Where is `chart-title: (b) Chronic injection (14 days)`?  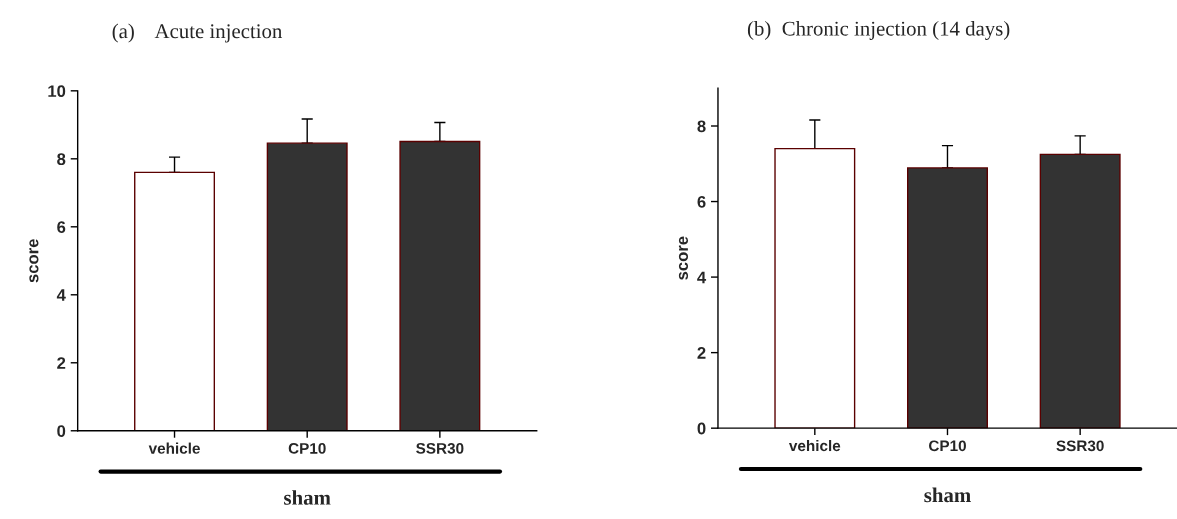
chart-title: (b) Chronic injection (14 days) is located at coordinates (878, 30).